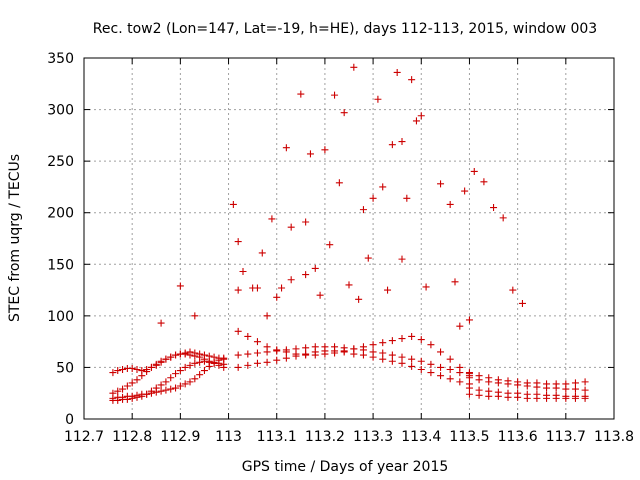 Image resolution: width=640 pixels, height=480 pixels. I want to click on y-tick-label: 300, so click(60, 111).